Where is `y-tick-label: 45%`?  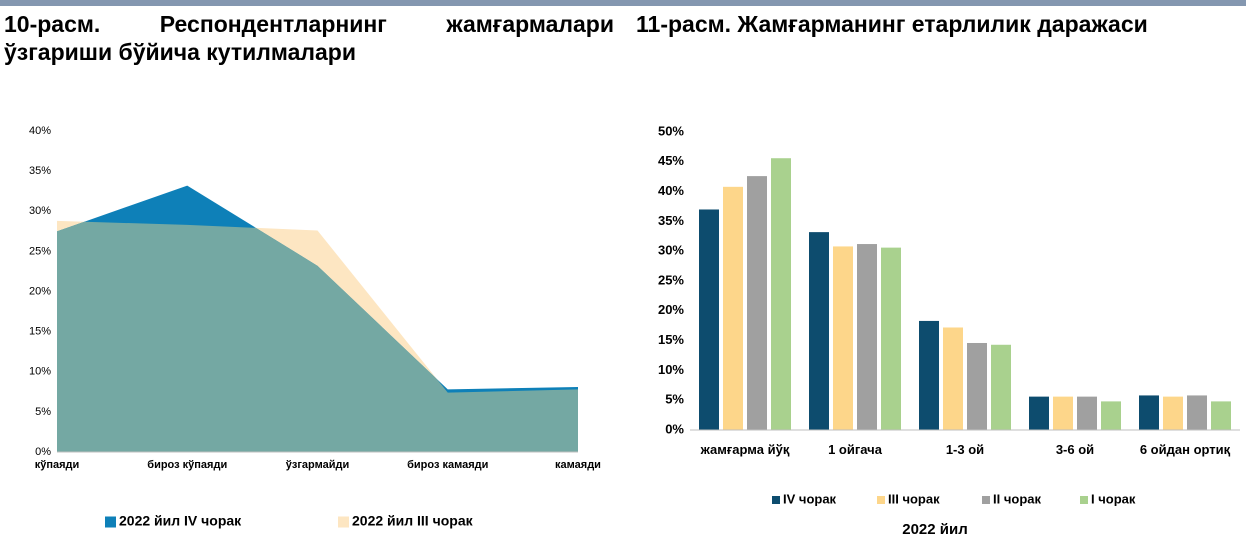 y-tick-label: 45% is located at coordinates (671, 160).